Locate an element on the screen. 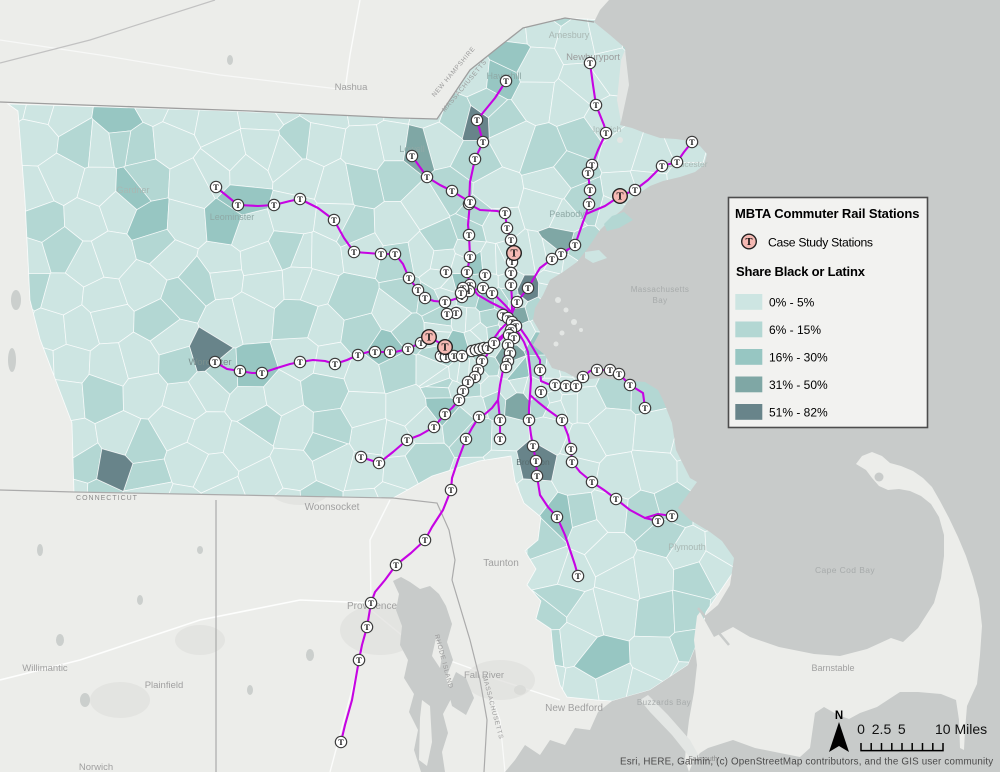 The height and width of the screenshot is (772, 1000). svg-text: Plainfield is located at coordinates (164, 685).